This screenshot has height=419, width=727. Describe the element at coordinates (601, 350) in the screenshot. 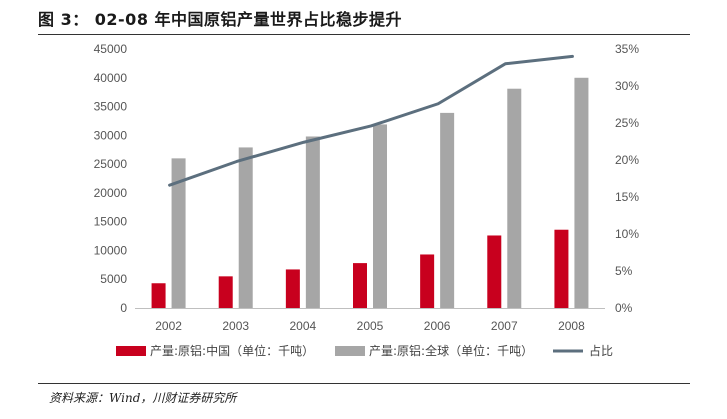

I see `legend-label-share: 占比` at that location.